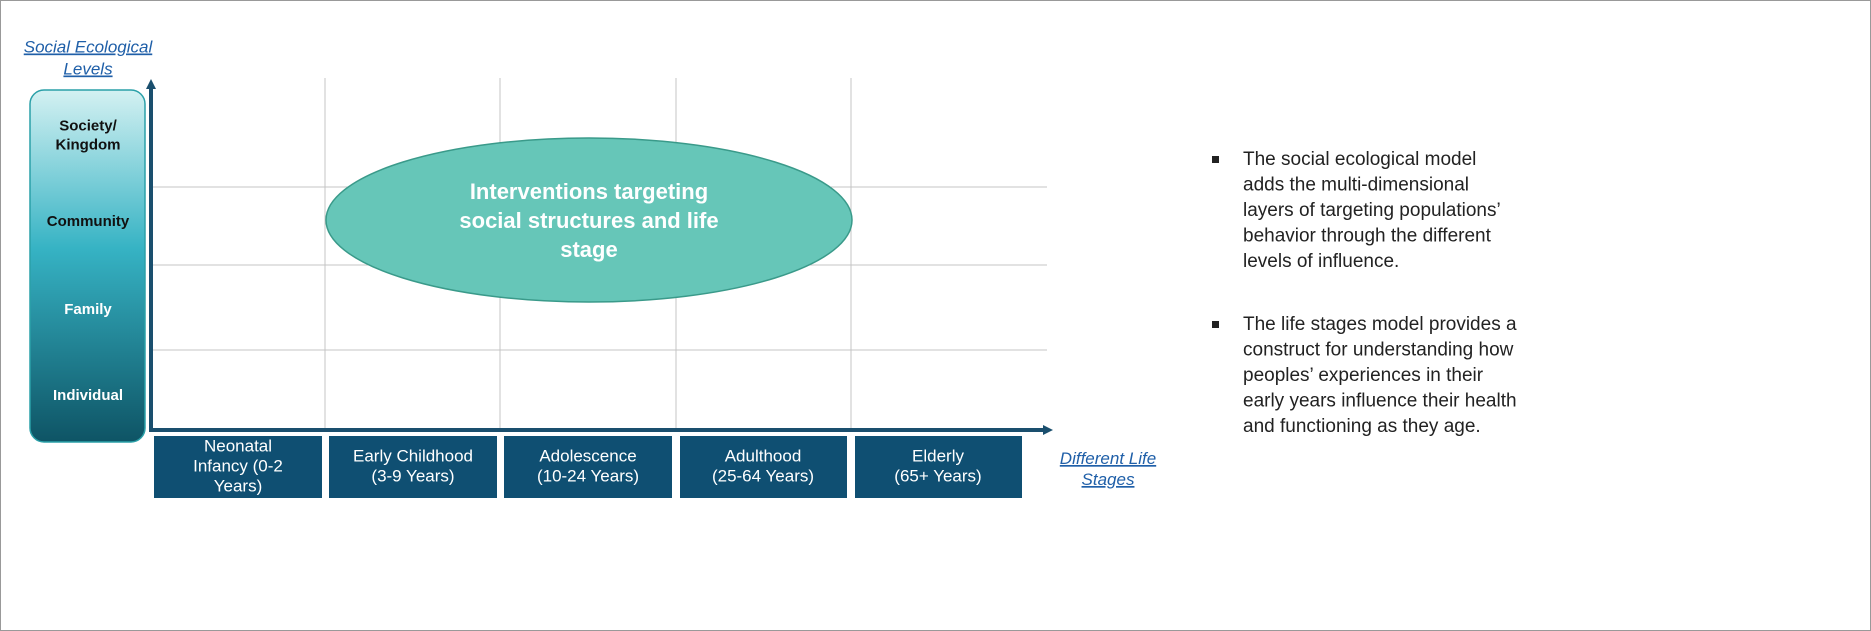 This screenshot has width=1871, height=631. What do you see at coordinates (588, 249) in the screenshot?
I see `intervention-label: stage` at bounding box center [588, 249].